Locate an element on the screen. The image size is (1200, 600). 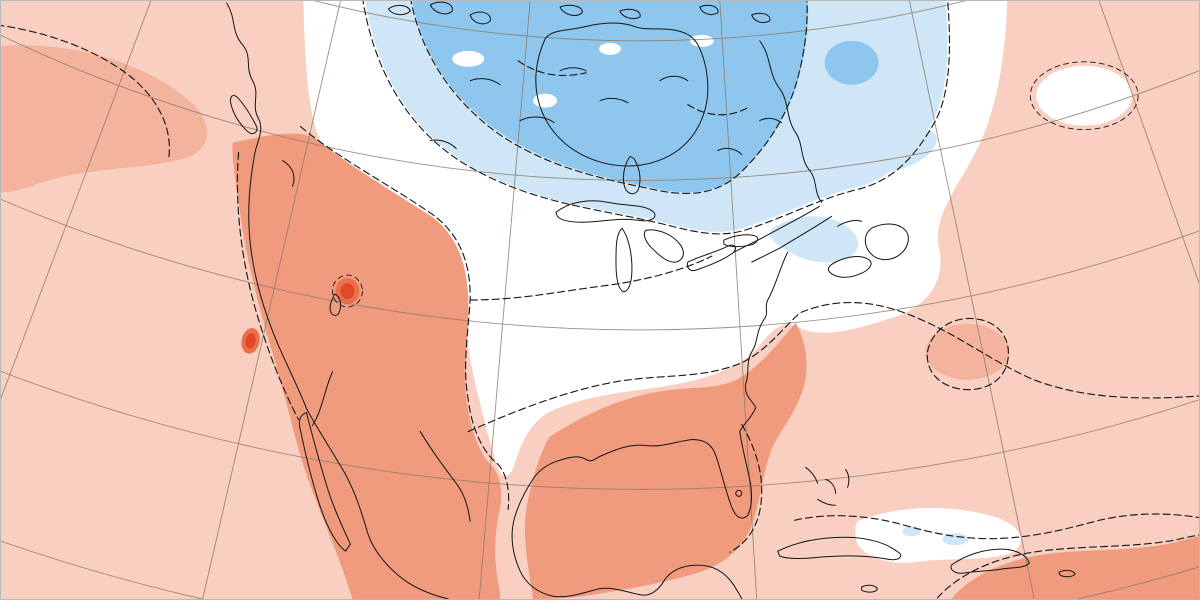
anticosti-island is located at coordinates (850, 223).